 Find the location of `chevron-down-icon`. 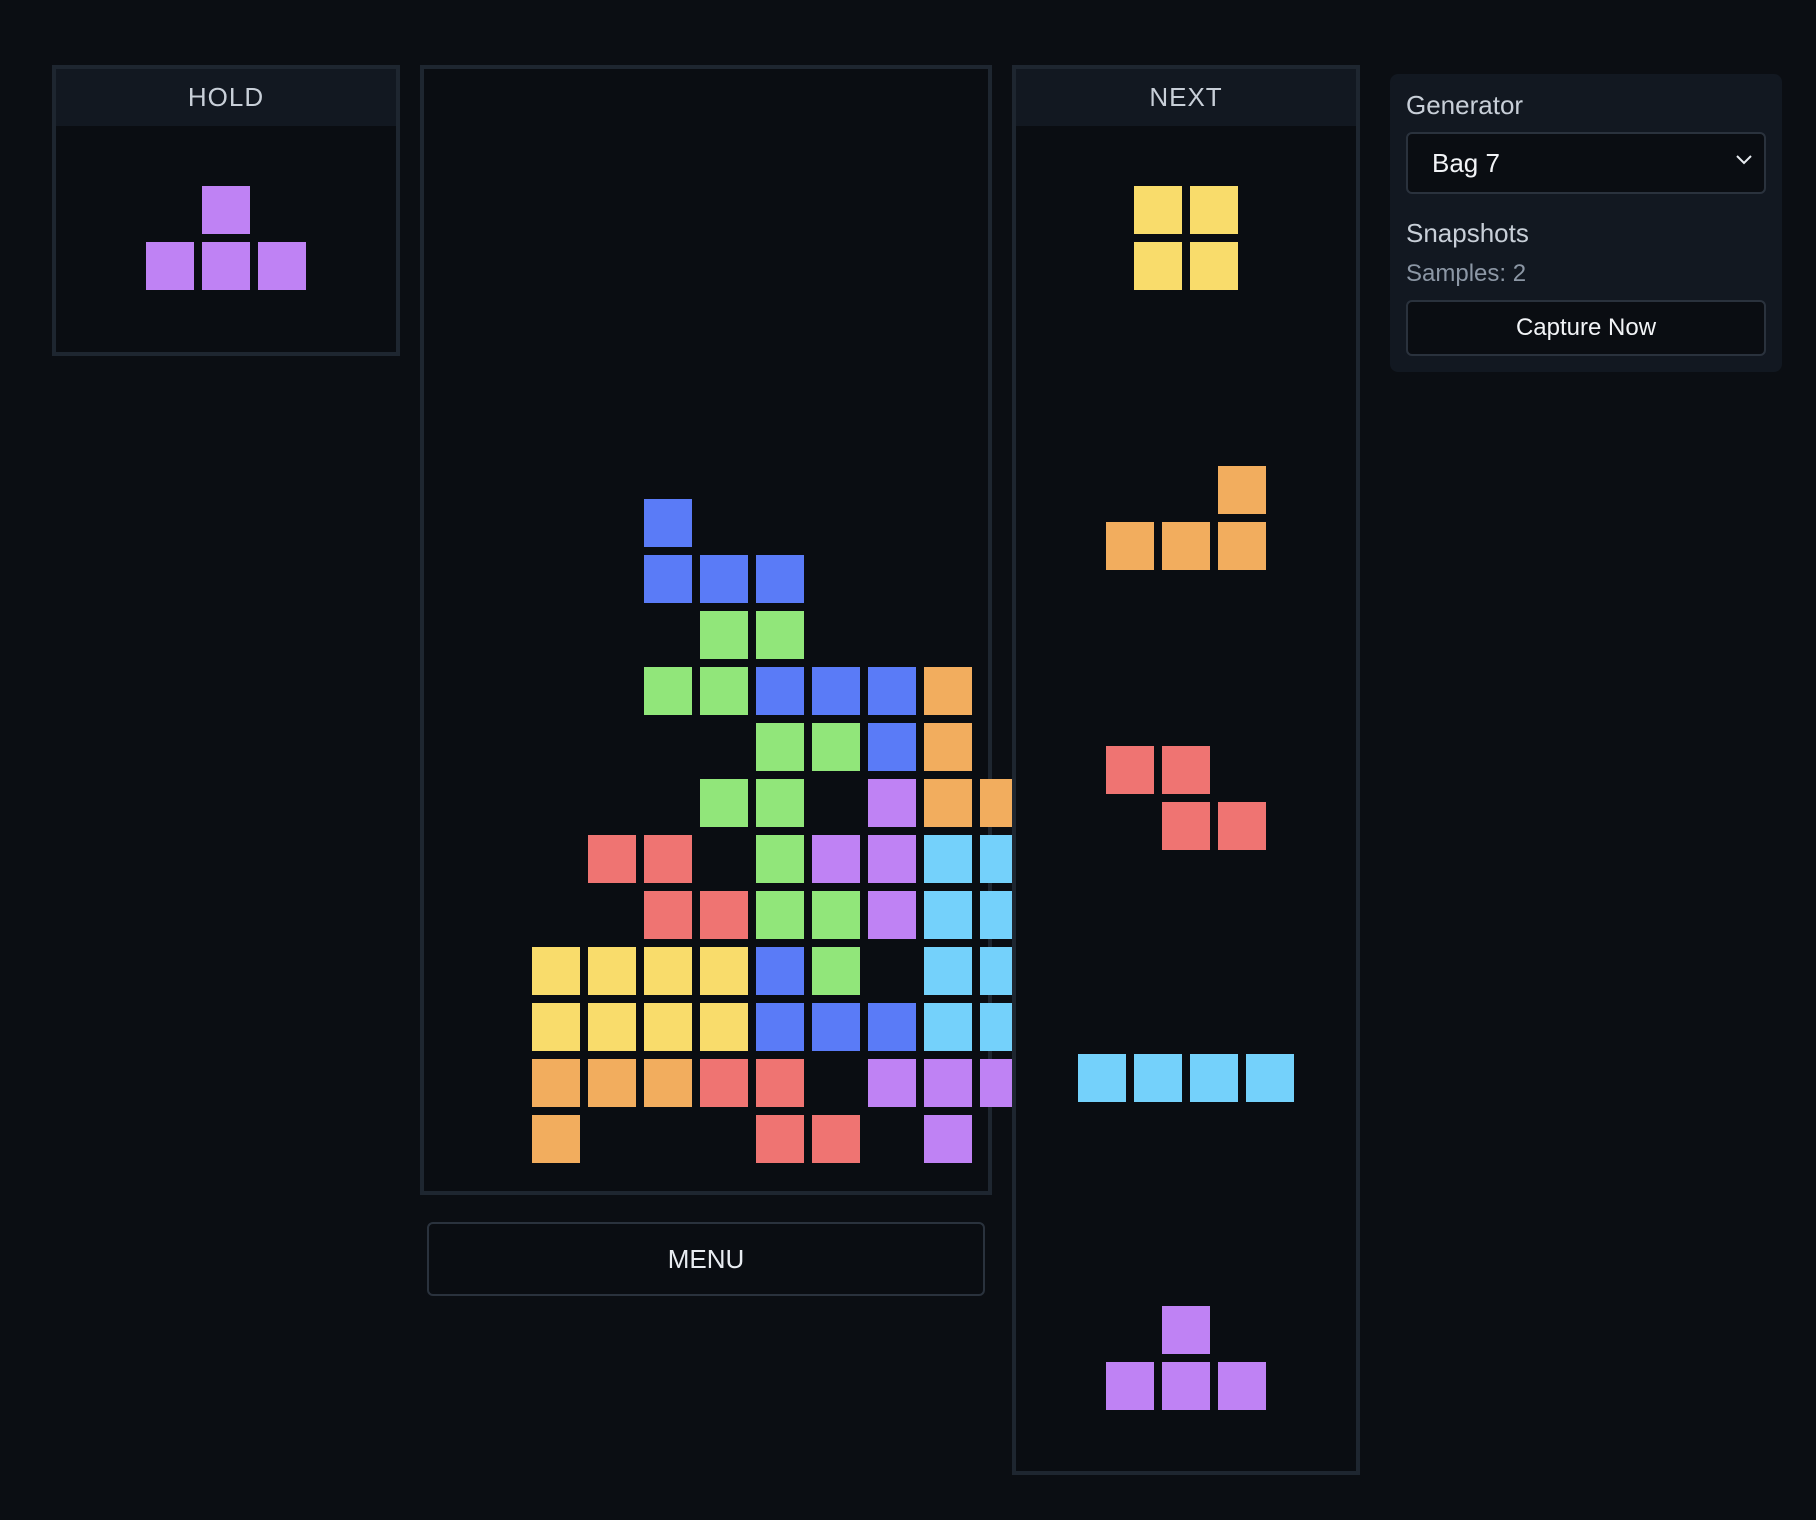

chevron-down-icon is located at coordinates (1744, 160).